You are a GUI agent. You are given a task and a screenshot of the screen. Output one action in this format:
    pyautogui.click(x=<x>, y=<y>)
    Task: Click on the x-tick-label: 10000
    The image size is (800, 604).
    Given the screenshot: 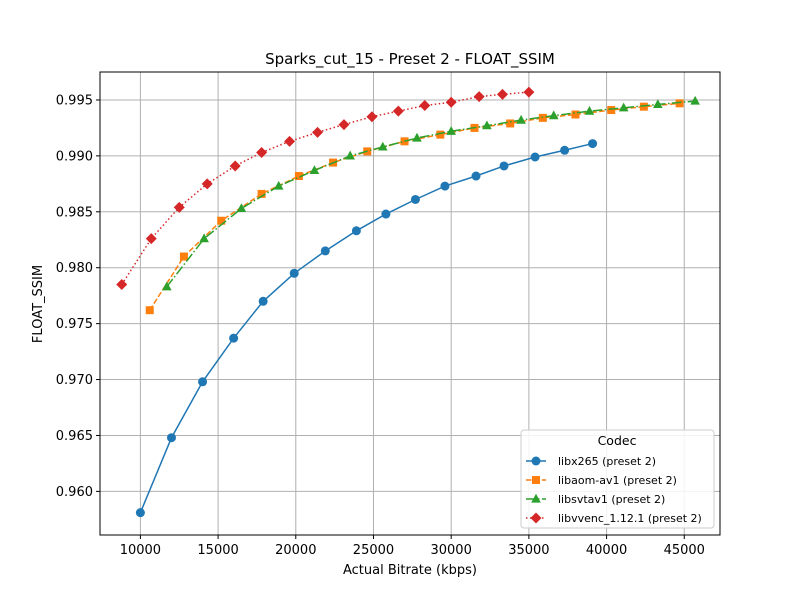 What is the action you would take?
    pyautogui.click(x=140, y=550)
    